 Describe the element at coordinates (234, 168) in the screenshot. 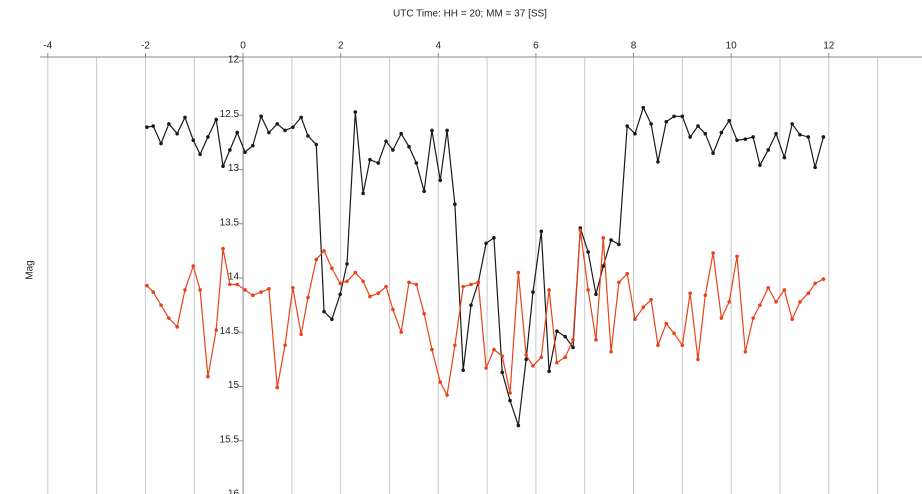

I see `y-tick-label: 13` at that location.